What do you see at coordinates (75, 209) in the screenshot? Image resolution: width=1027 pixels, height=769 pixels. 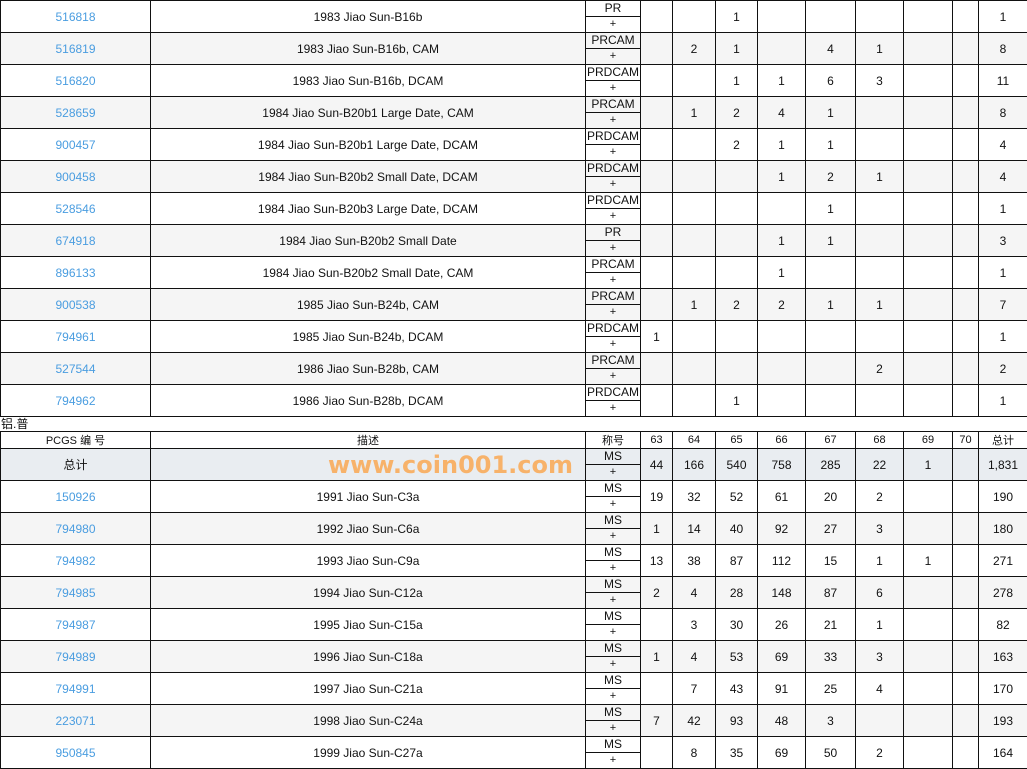 I see `pcgs-number-link: 528546` at bounding box center [75, 209].